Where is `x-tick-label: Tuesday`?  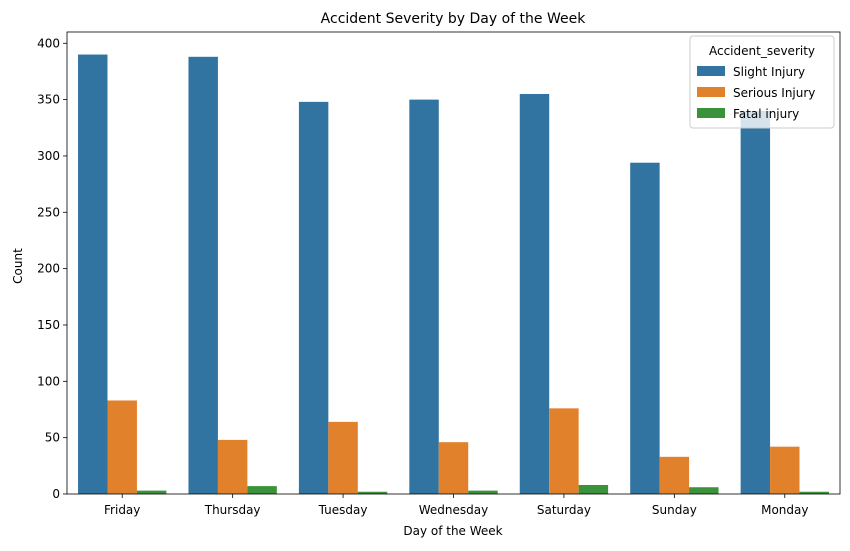 x-tick-label: Tuesday is located at coordinates (343, 510).